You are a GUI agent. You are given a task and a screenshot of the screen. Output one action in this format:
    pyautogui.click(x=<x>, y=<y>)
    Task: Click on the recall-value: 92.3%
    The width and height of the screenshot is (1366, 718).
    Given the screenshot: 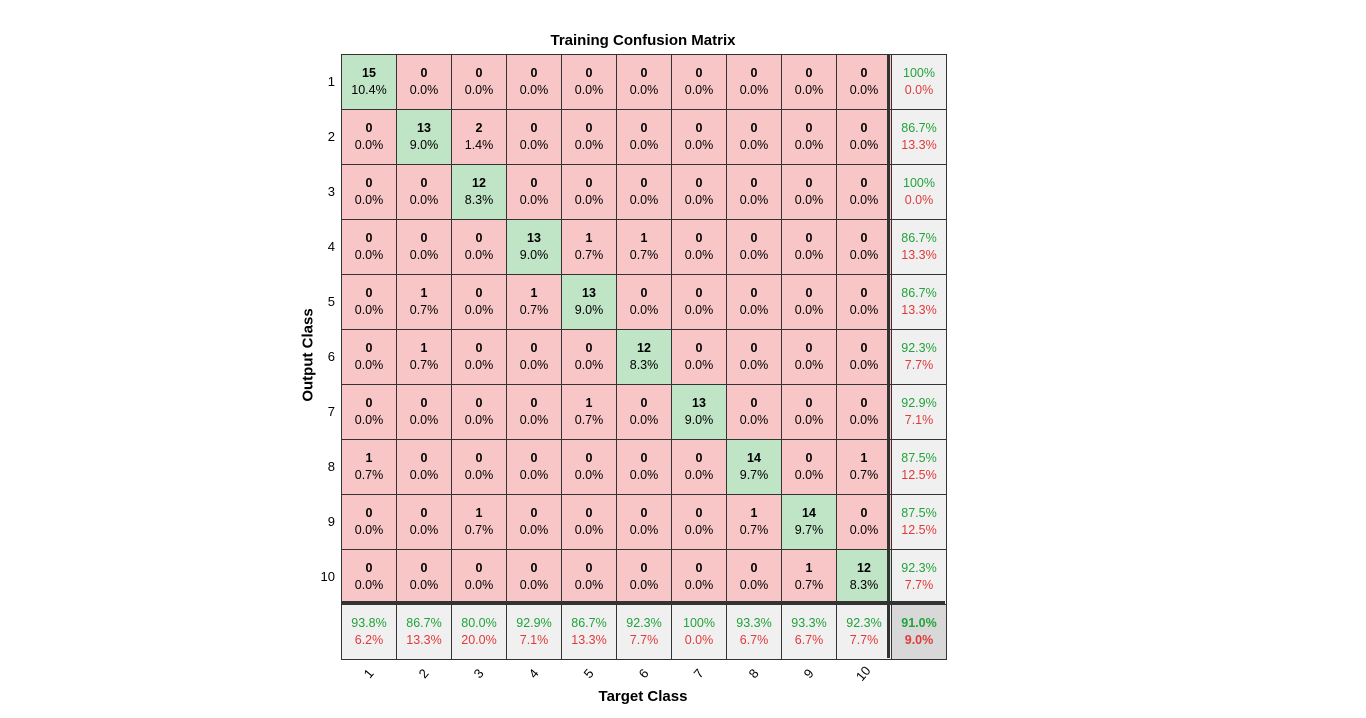 What is the action you would take?
    pyautogui.click(x=864, y=623)
    